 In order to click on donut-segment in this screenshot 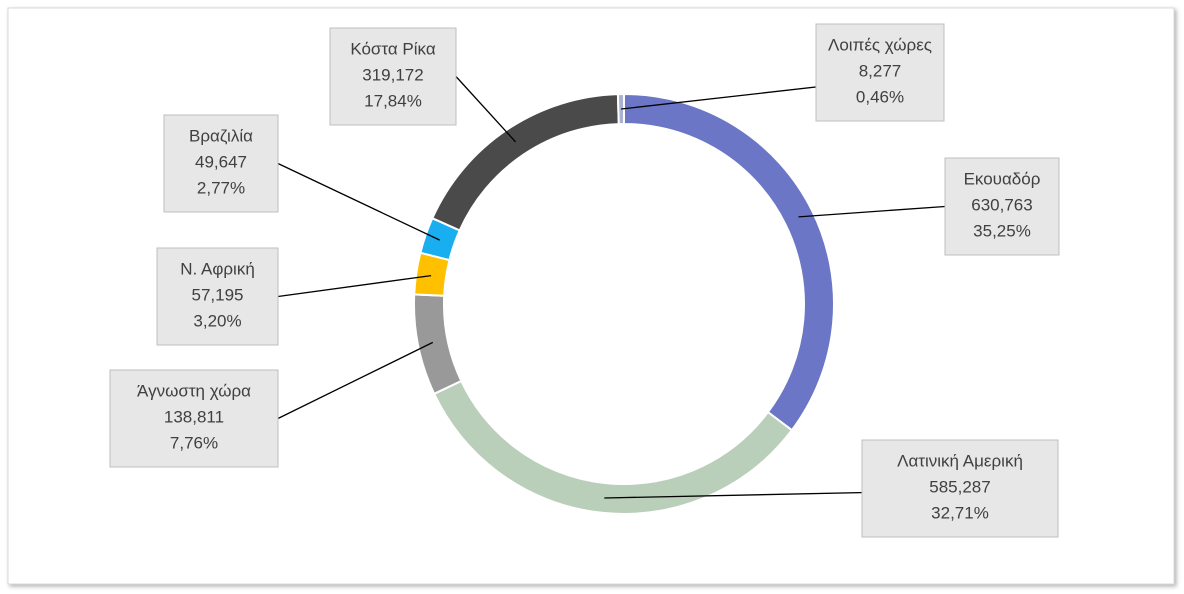, I will do `click(620, 109)`.